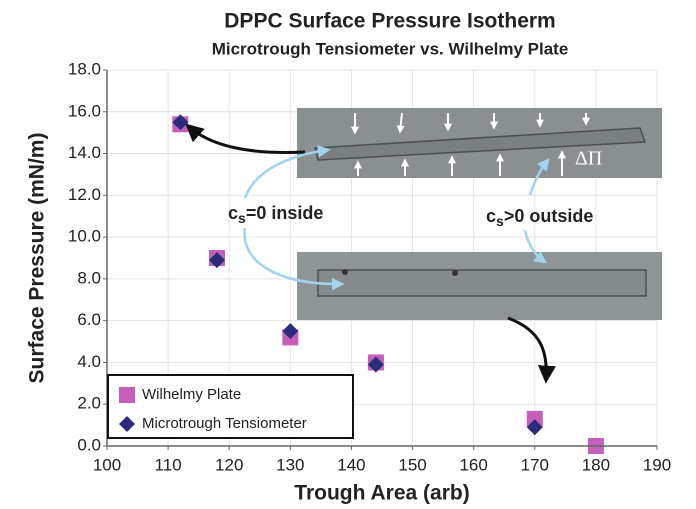 The height and width of the screenshot is (509, 696). What do you see at coordinates (89, 319) in the screenshot?
I see `y-tick-label: 6.0` at bounding box center [89, 319].